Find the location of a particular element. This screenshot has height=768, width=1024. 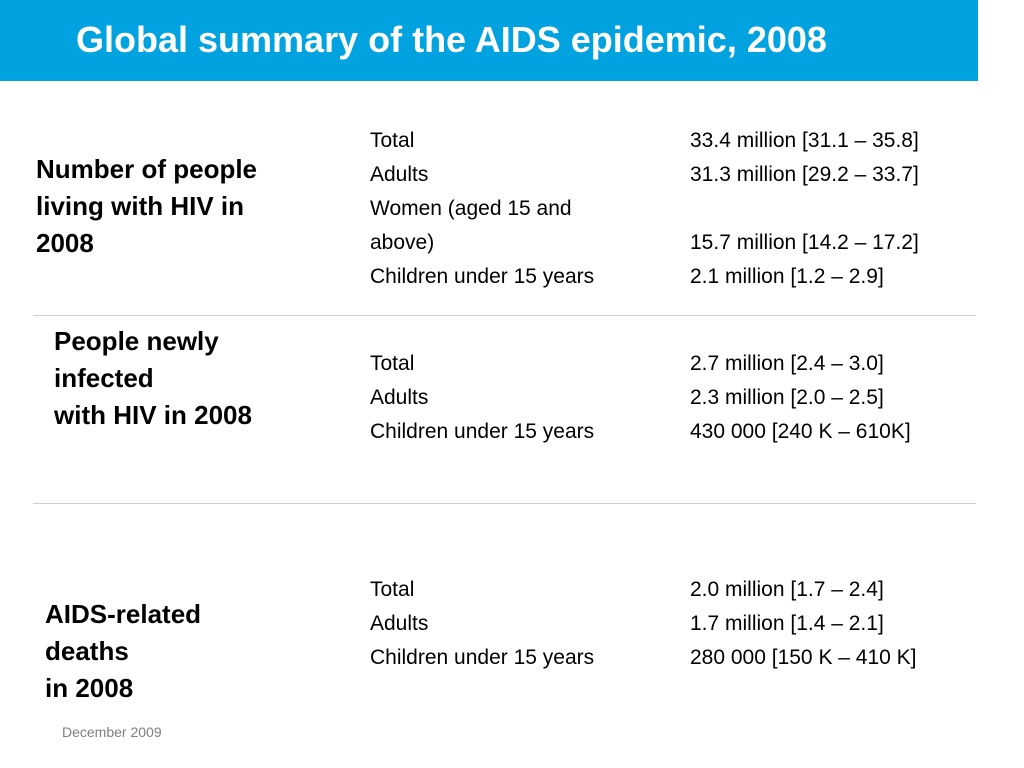

row-value: 1.7 million [1.4 – 2.1] is located at coordinates (787, 623).